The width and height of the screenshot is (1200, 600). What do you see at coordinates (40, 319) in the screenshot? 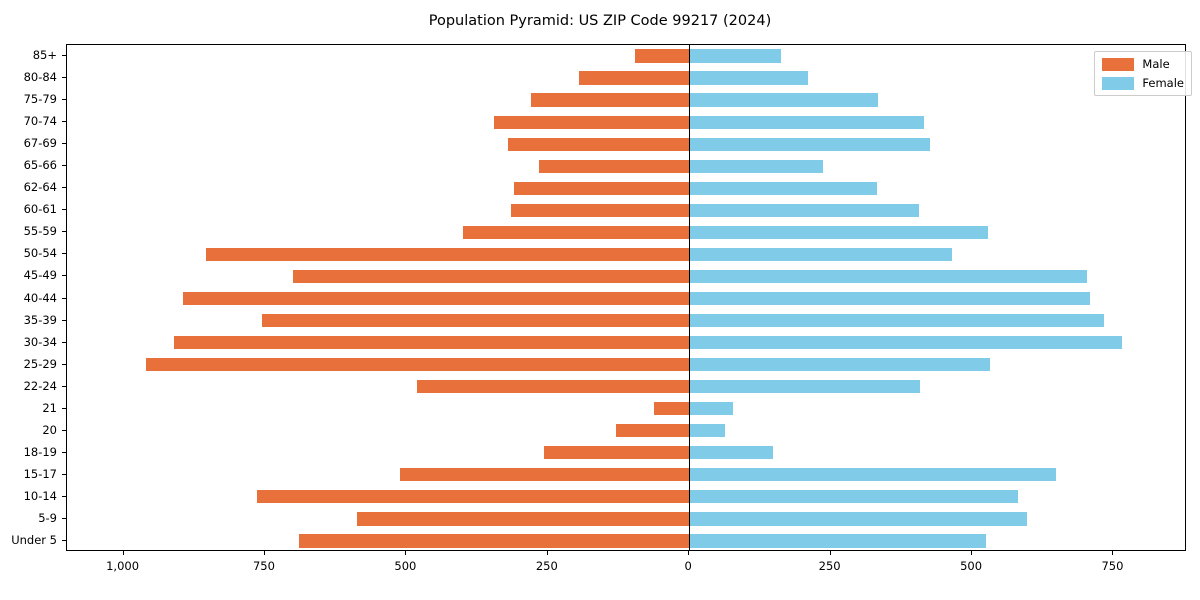
I see `y-axis-tick-label: 35-39` at bounding box center [40, 319].